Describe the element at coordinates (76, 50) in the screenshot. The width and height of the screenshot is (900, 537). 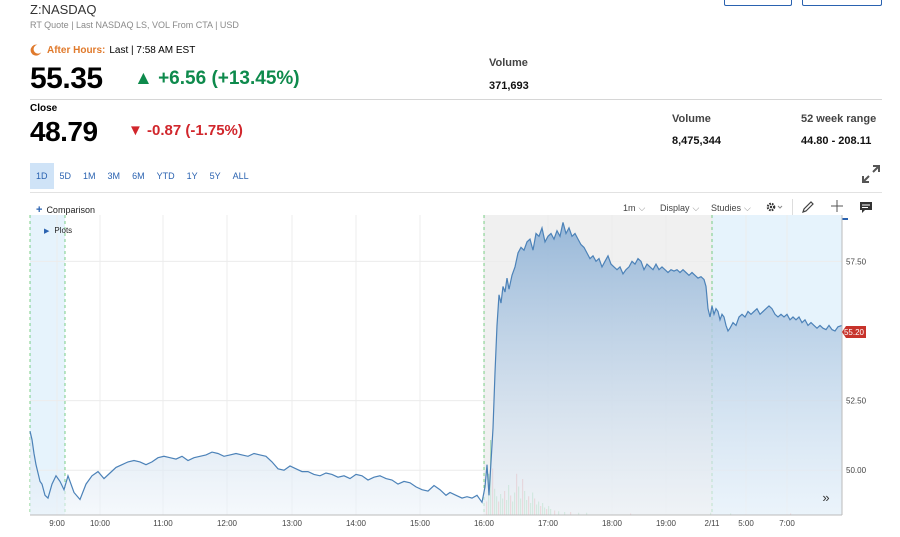
I see `after-hours-label: After Hours:` at that location.